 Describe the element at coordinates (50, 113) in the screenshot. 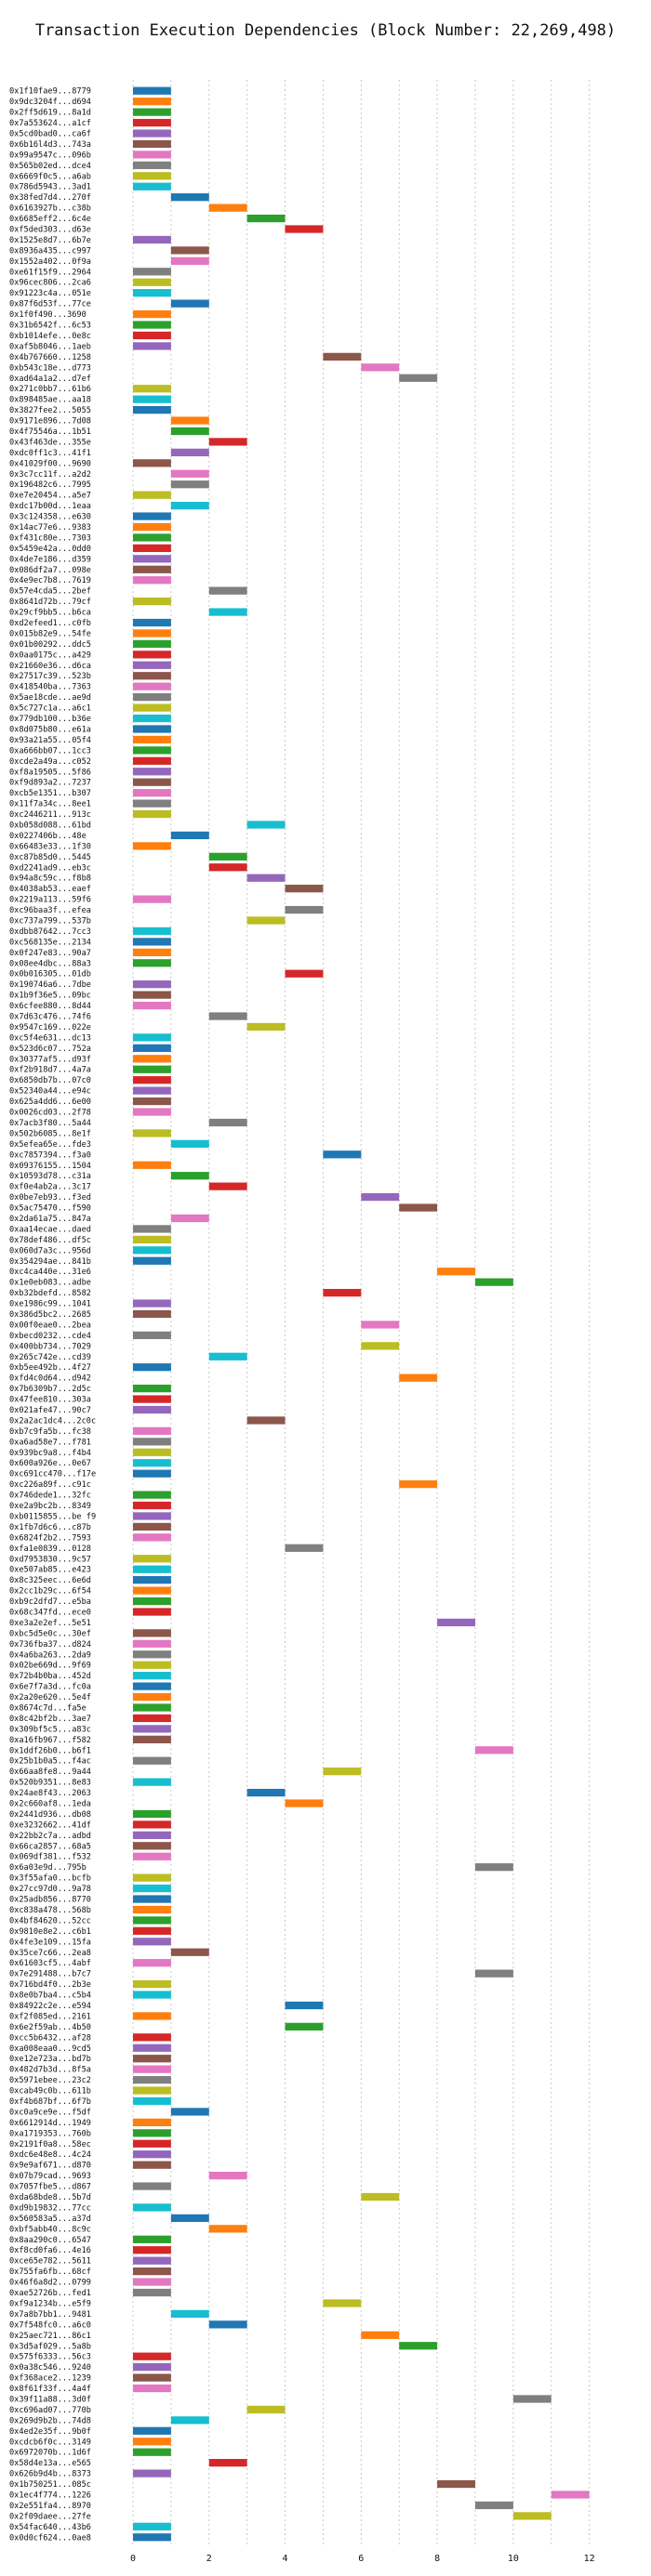

I see `y-tick-label: 0x2ff5d619...8a1d` at that location.